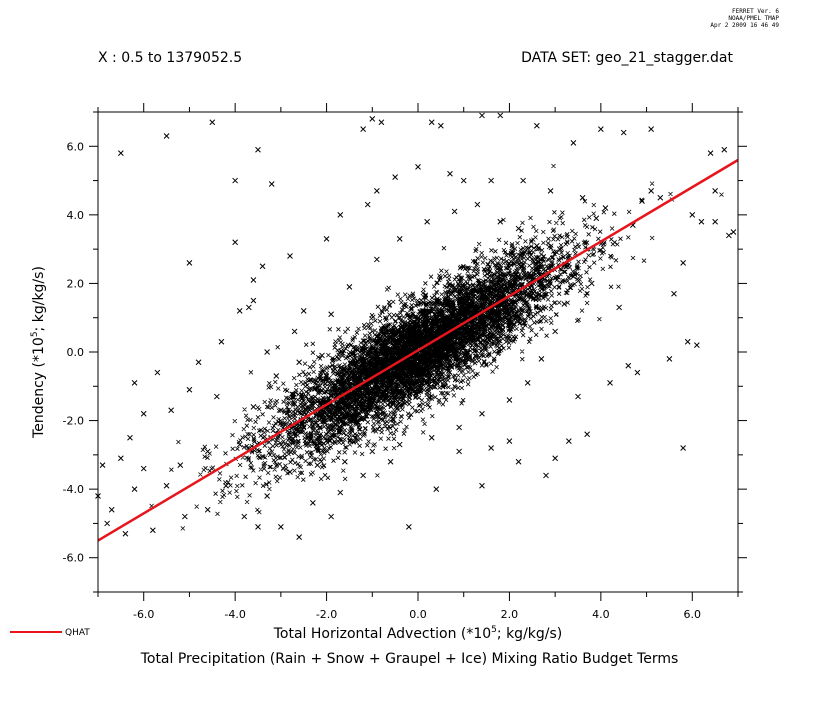 This screenshot has width=819, height=706. I want to click on x-tick-label: -6.0, so click(143, 614).